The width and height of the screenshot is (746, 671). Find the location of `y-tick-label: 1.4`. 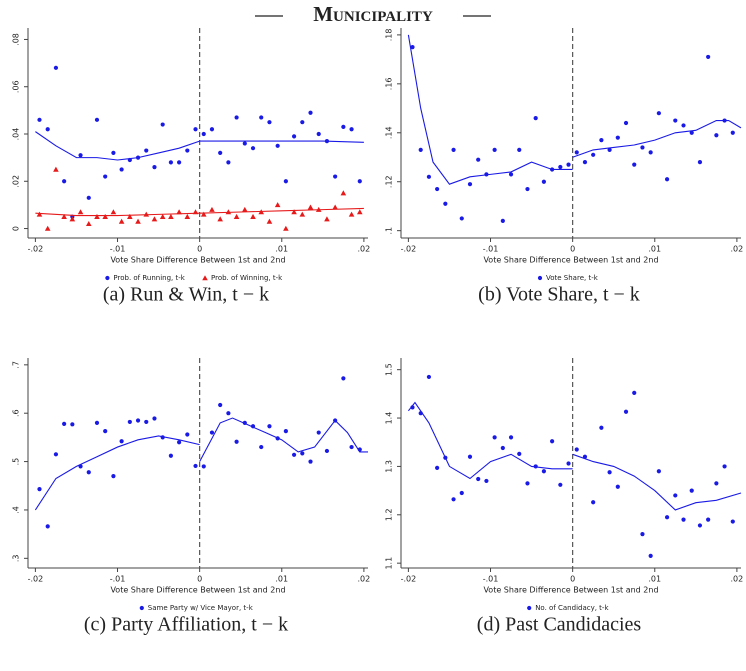

y-tick-label: 1.4 is located at coordinates (389, 418).